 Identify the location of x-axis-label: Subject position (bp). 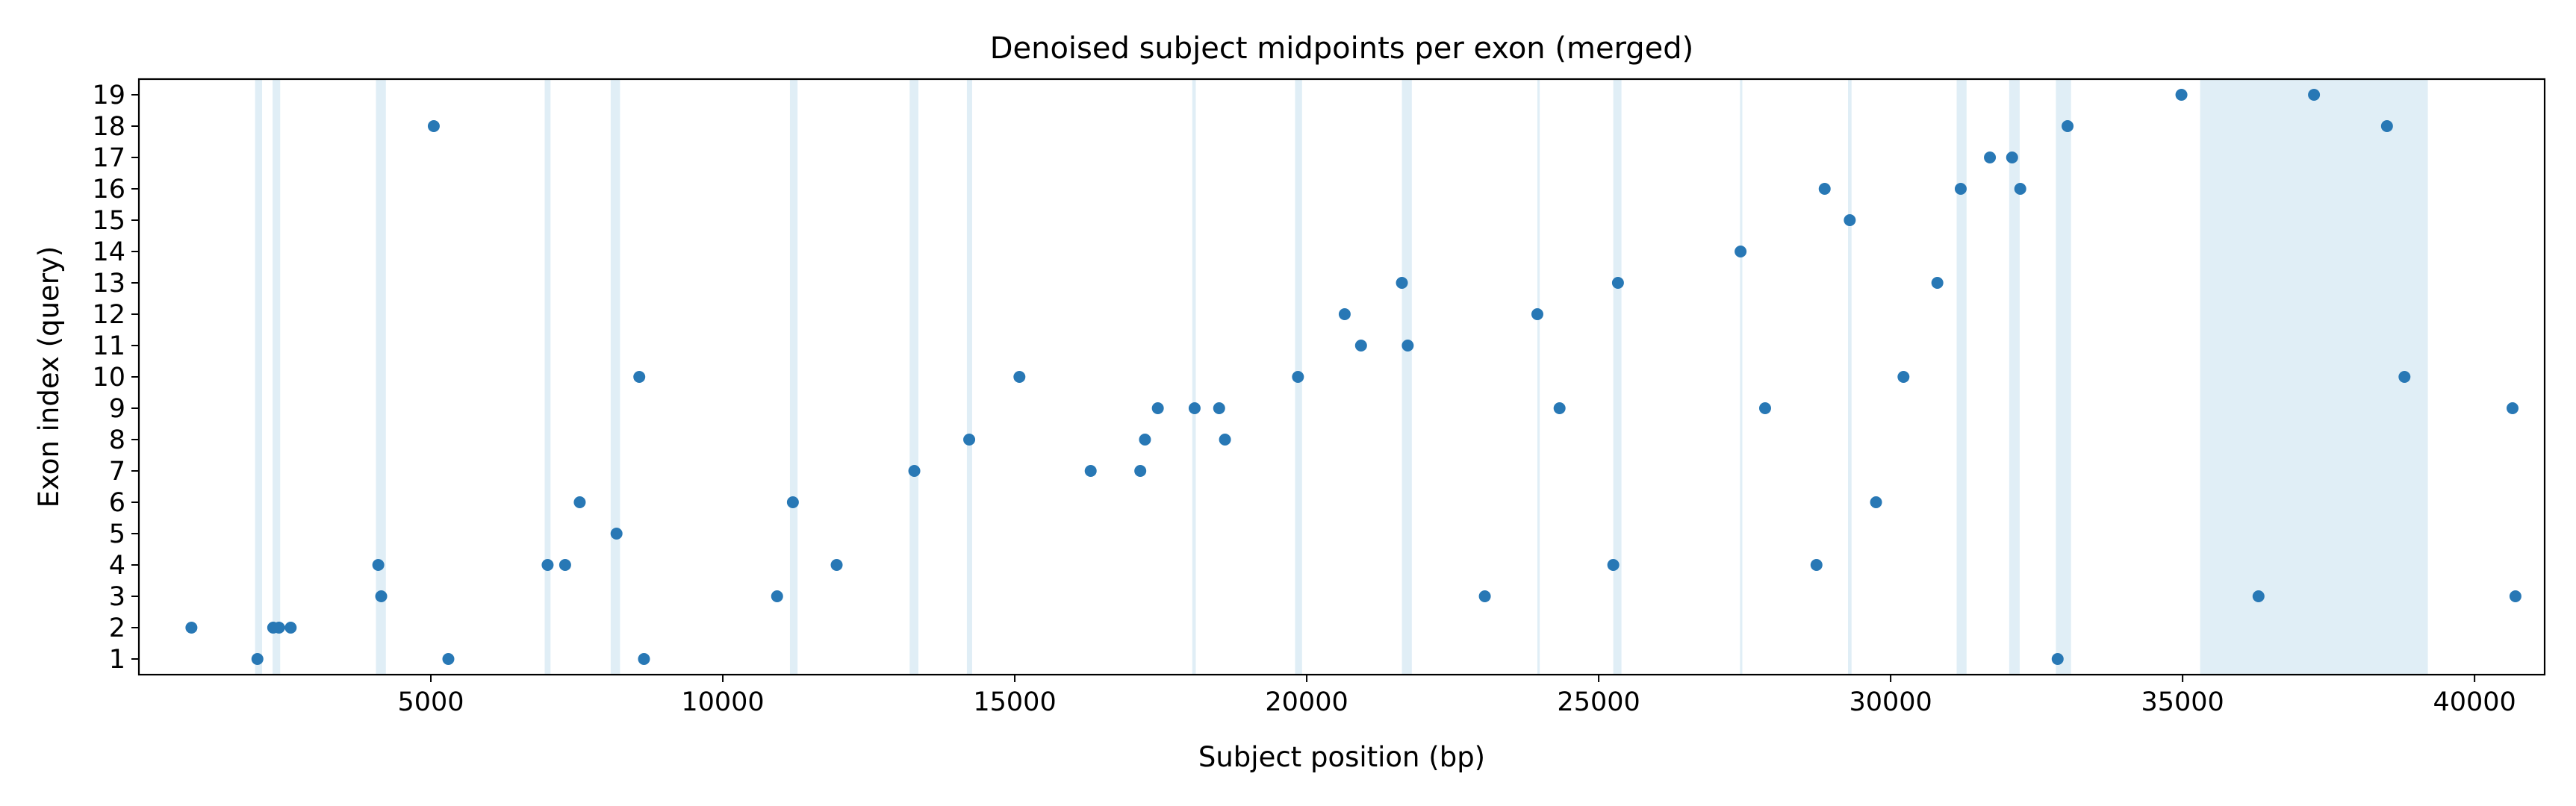
(1341, 757).